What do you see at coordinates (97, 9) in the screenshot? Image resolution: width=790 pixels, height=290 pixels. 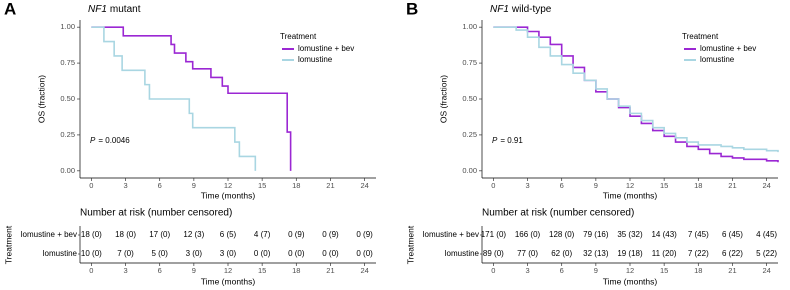 I see `title-gene: NF1` at bounding box center [97, 9].